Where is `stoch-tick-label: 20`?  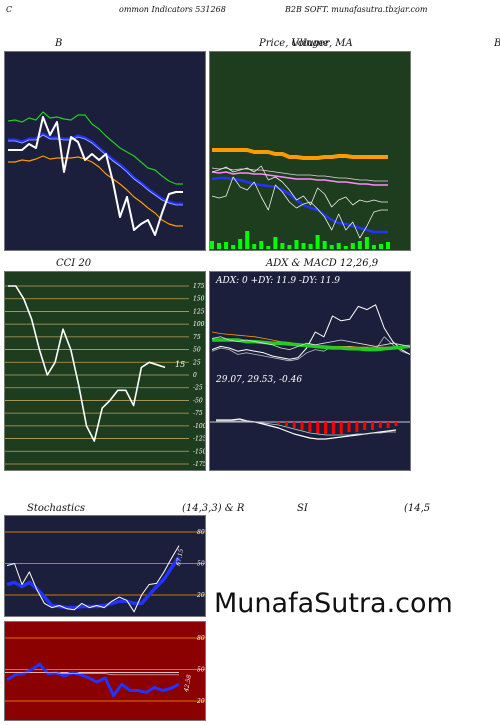 stoch-tick-label: 20 is located at coordinates (200, 595).